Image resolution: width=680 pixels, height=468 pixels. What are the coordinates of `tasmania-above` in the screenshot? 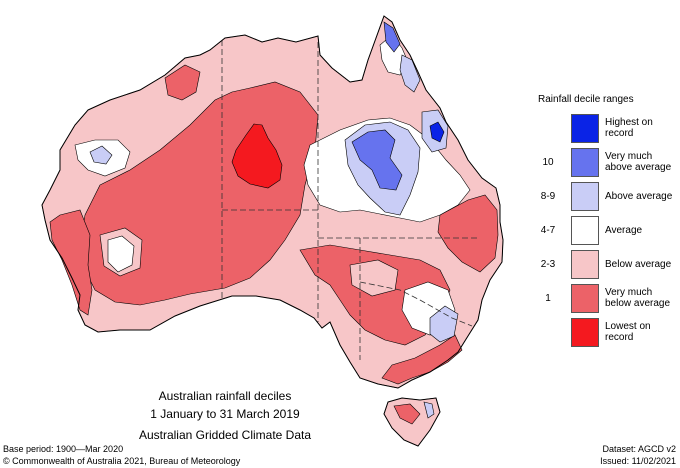 It's located at (429, 410).